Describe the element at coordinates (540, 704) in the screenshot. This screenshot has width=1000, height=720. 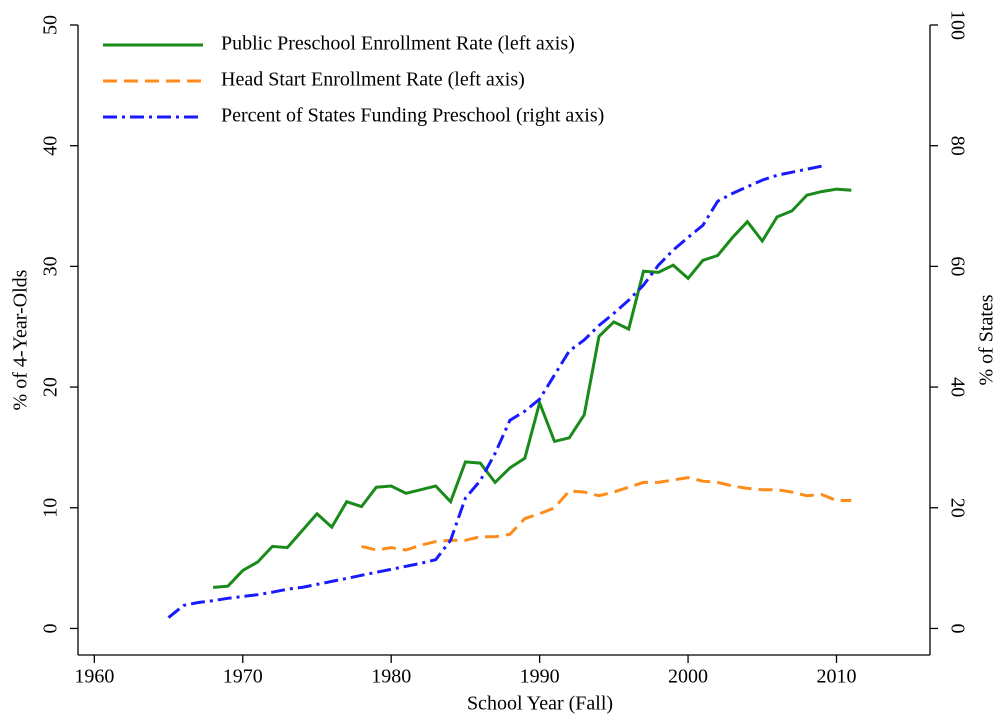
I see `x-axis-label: School Year (Fall)` at that location.